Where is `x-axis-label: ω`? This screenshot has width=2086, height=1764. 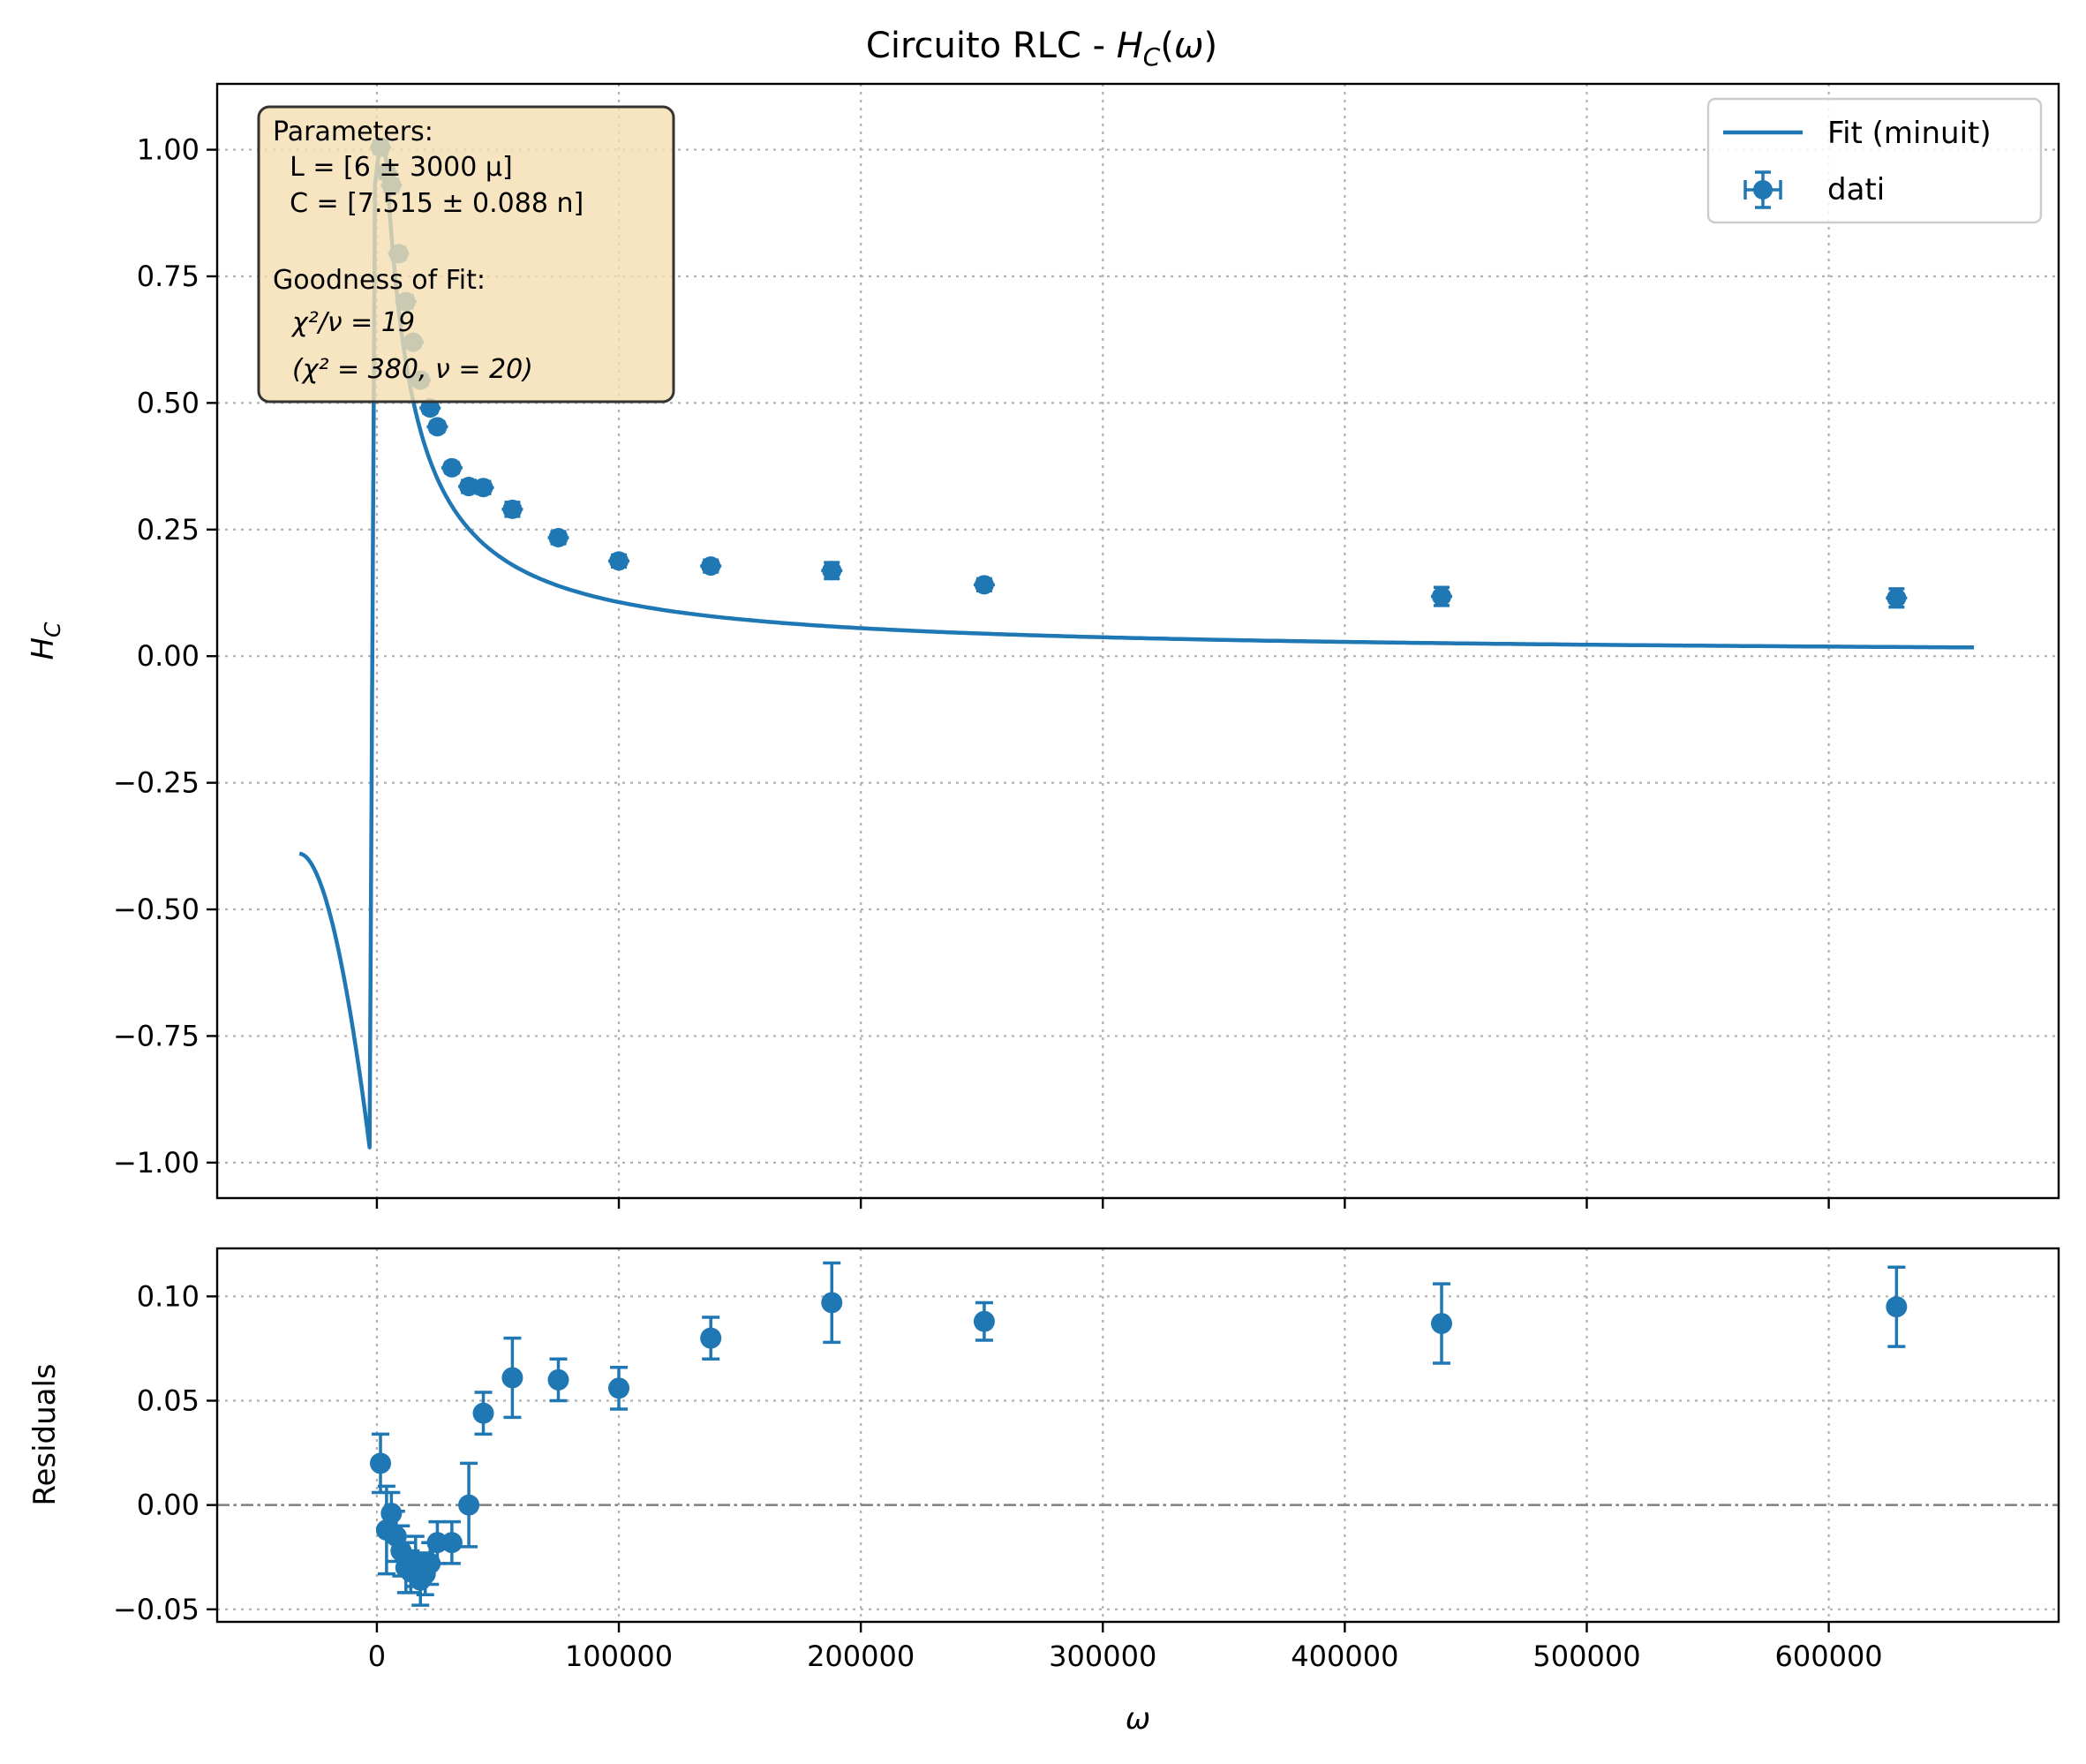 x-axis-label: ω is located at coordinates (1138, 1719).